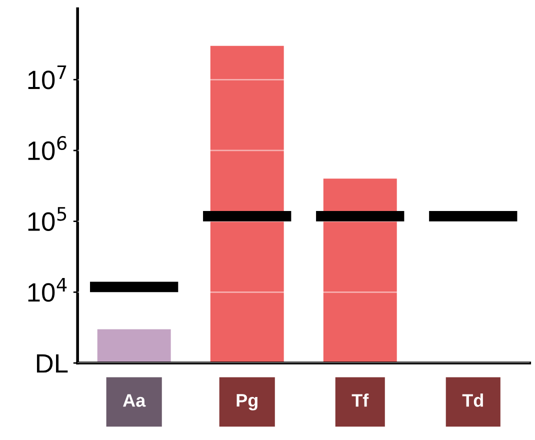 This screenshot has width=535, height=440. Describe the element at coordinates (472, 400) in the screenshot. I see `x-tick-label: Td` at that location.